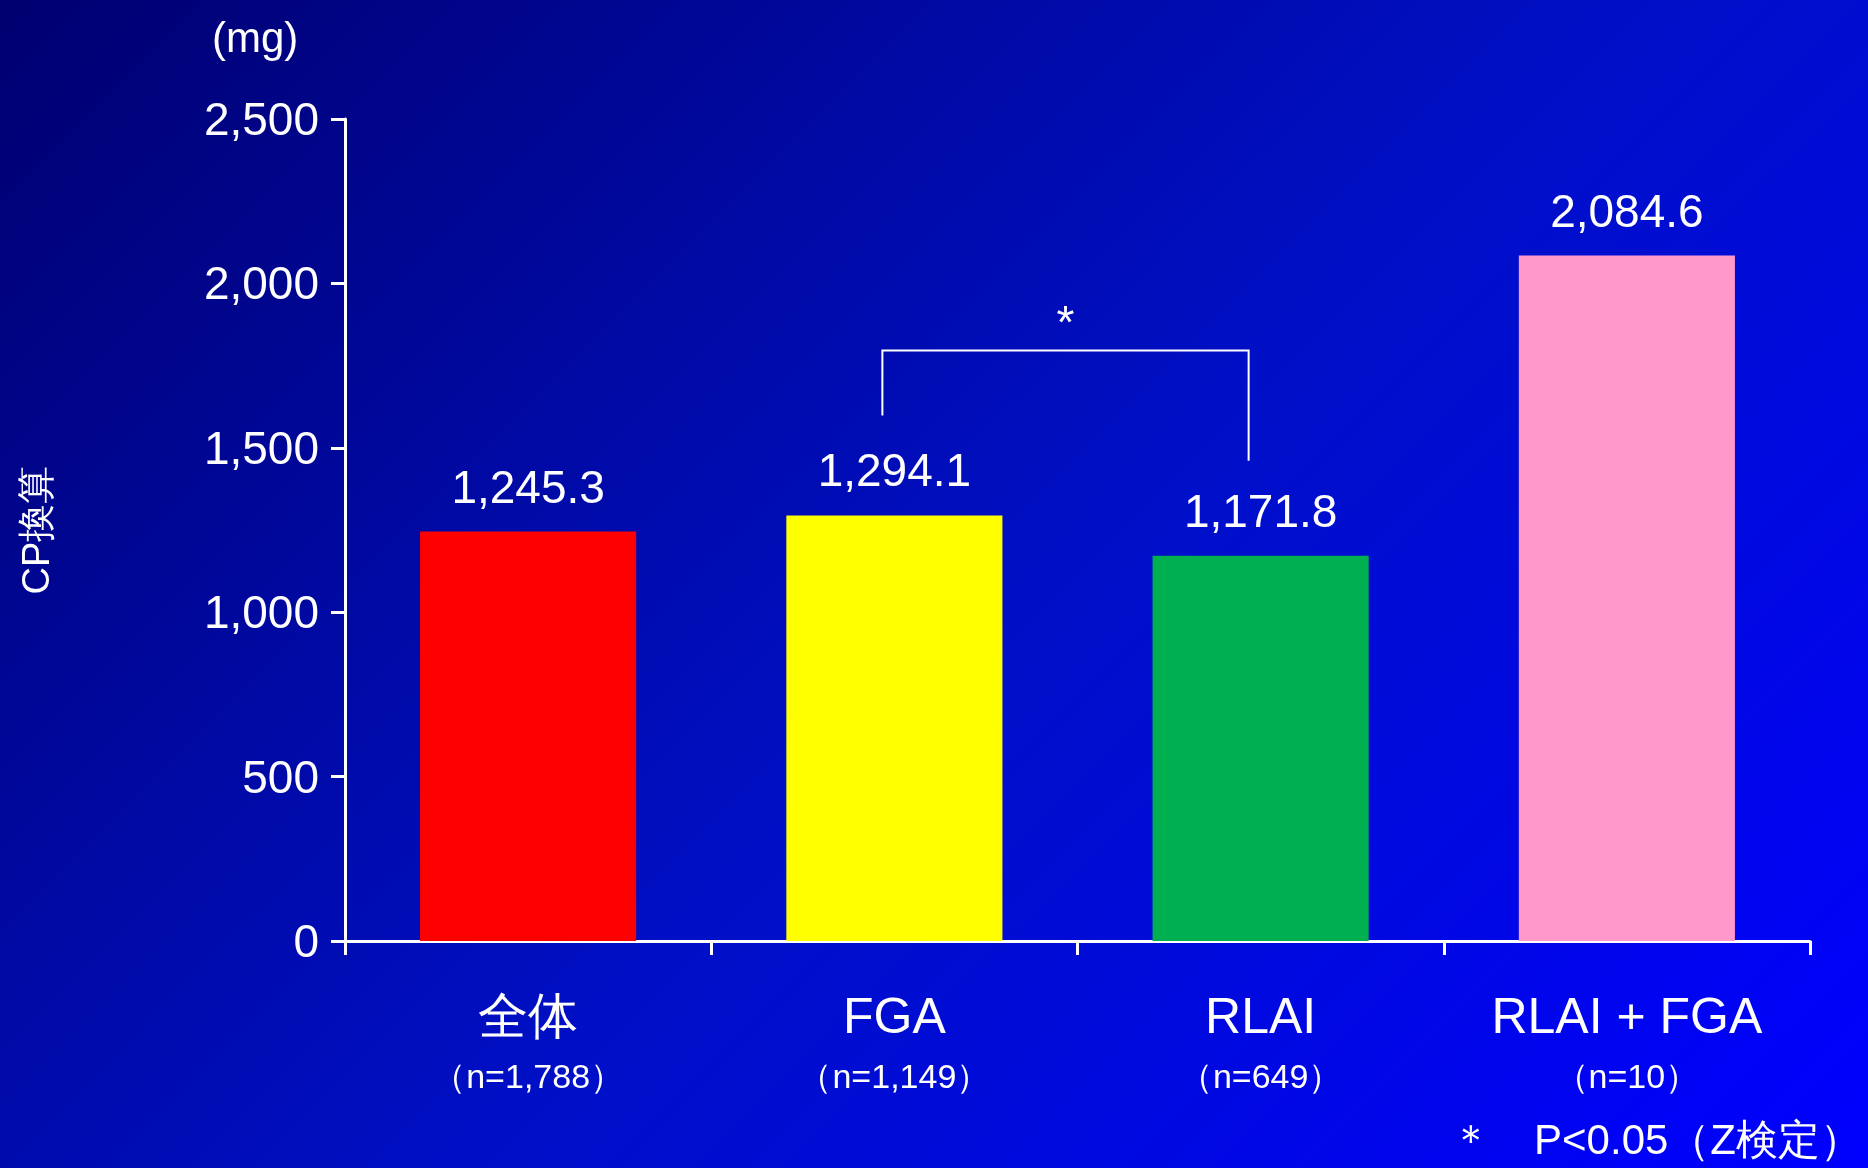 The width and height of the screenshot is (1868, 1168). What do you see at coordinates (894, 1041) in the screenshot?
I see `x-tick-label: FGA（n=1,149）` at bounding box center [894, 1041].